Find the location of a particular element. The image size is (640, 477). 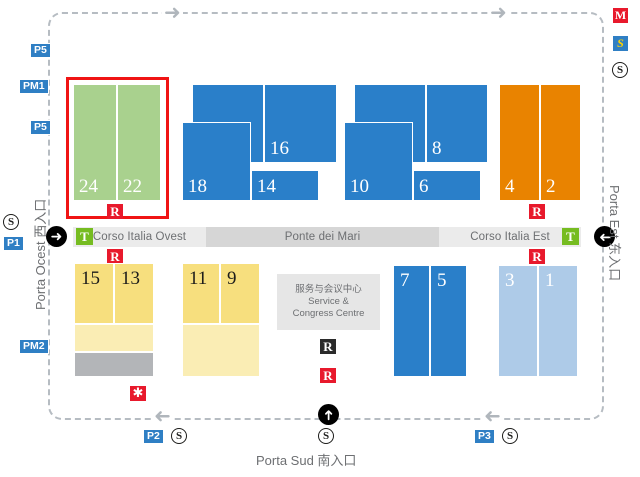

hall-4: 4 is located at coordinates (519, 142).